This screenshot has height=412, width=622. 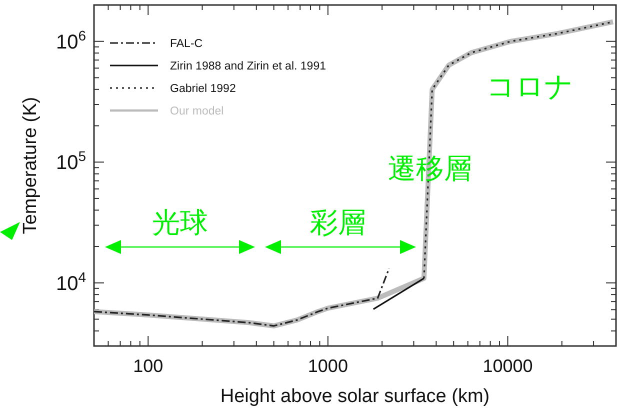 What do you see at coordinates (71, 40) in the screenshot?
I see `y-tick-label: 10$^{6}$` at bounding box center [71, 40].